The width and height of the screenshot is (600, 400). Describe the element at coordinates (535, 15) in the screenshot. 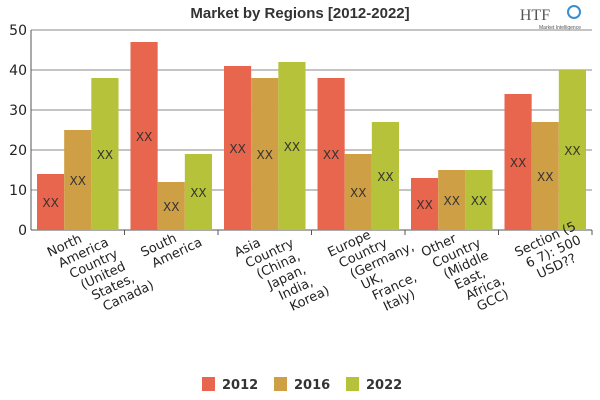

I see `svg-text: HTF` at that location.